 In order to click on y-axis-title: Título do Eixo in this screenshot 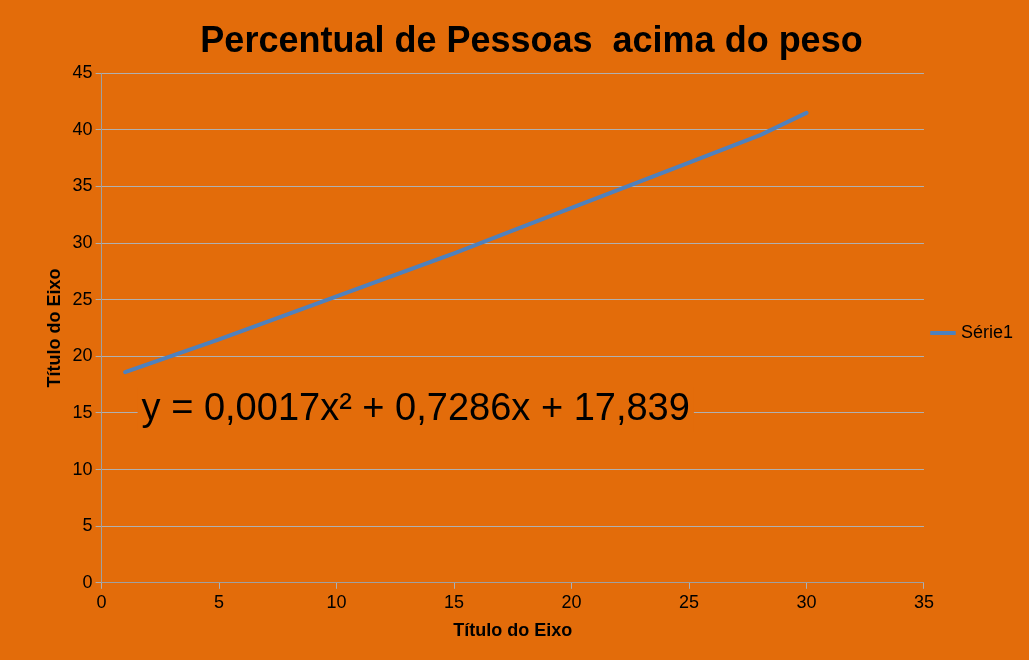, I will do `click(53, 328)`.